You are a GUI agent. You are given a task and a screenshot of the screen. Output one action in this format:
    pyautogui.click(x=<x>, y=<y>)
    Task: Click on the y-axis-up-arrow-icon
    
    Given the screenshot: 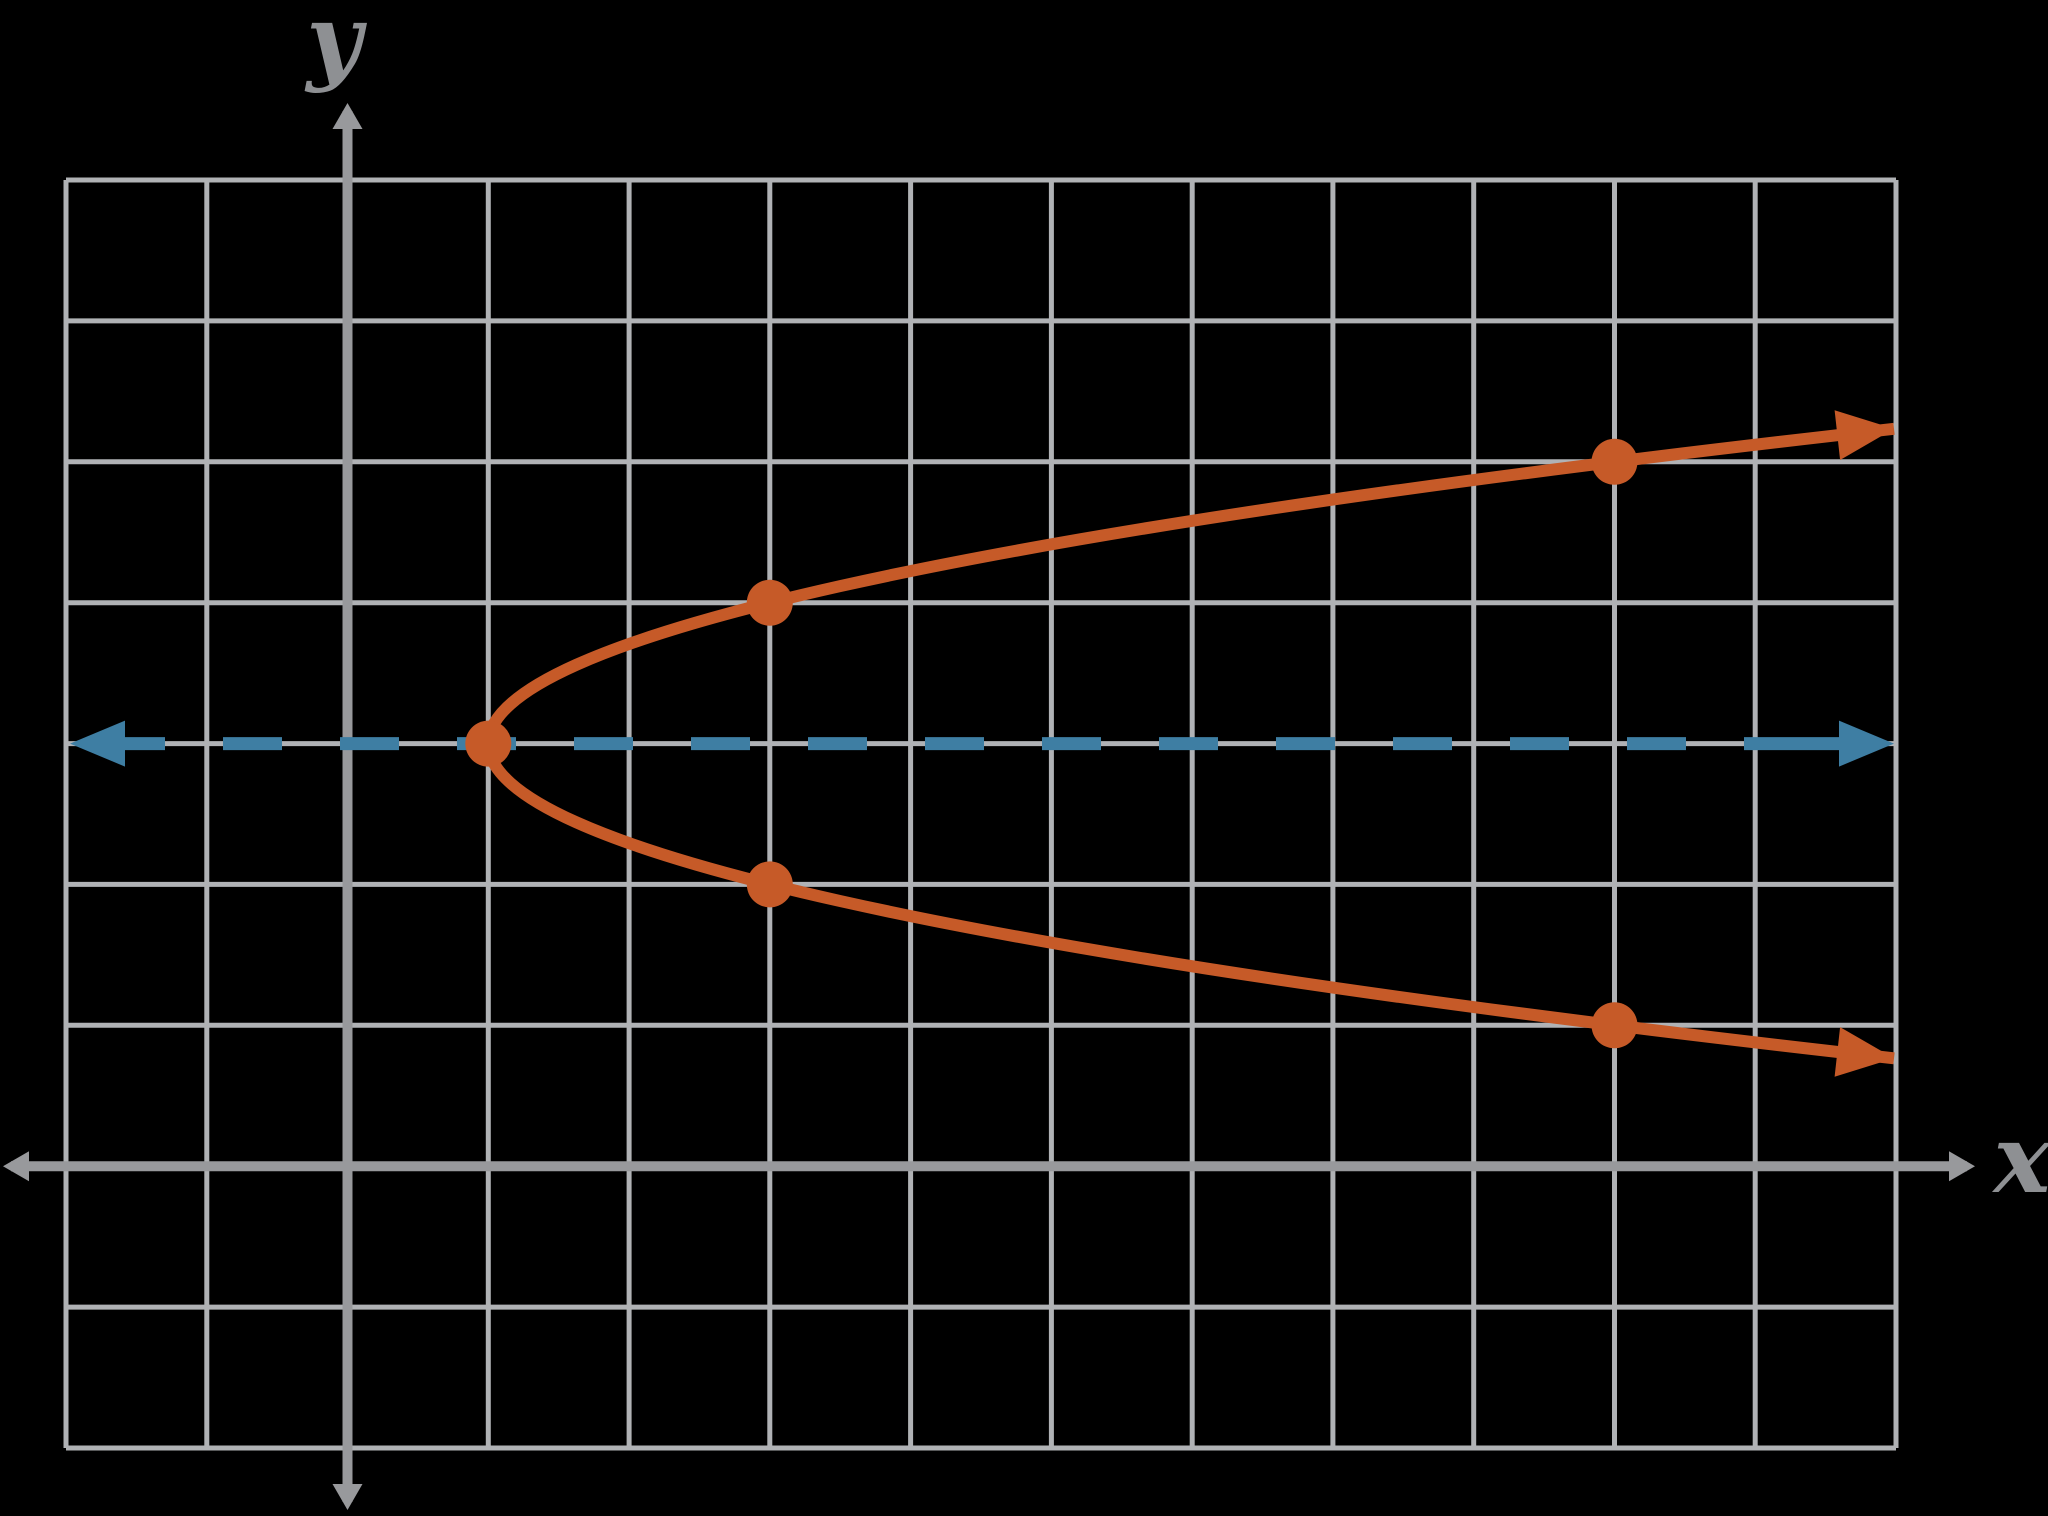 What is the action you would take?
    pyautogui.click(x=347, y=116)
    